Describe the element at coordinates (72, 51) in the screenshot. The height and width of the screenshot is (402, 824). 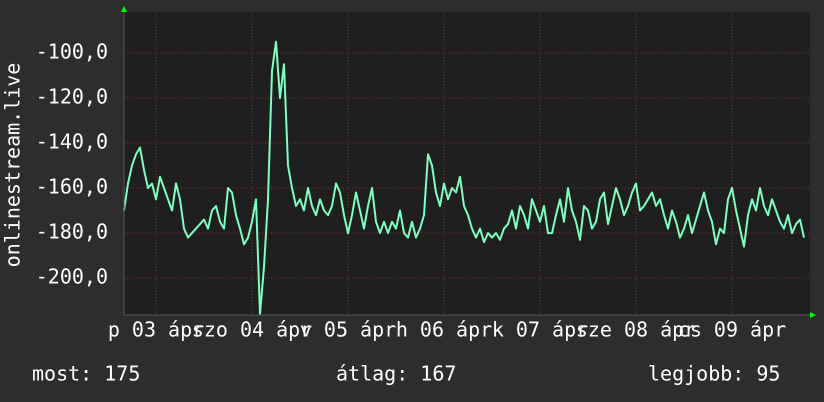
I see `y-tick-label: -100,0` at that location.